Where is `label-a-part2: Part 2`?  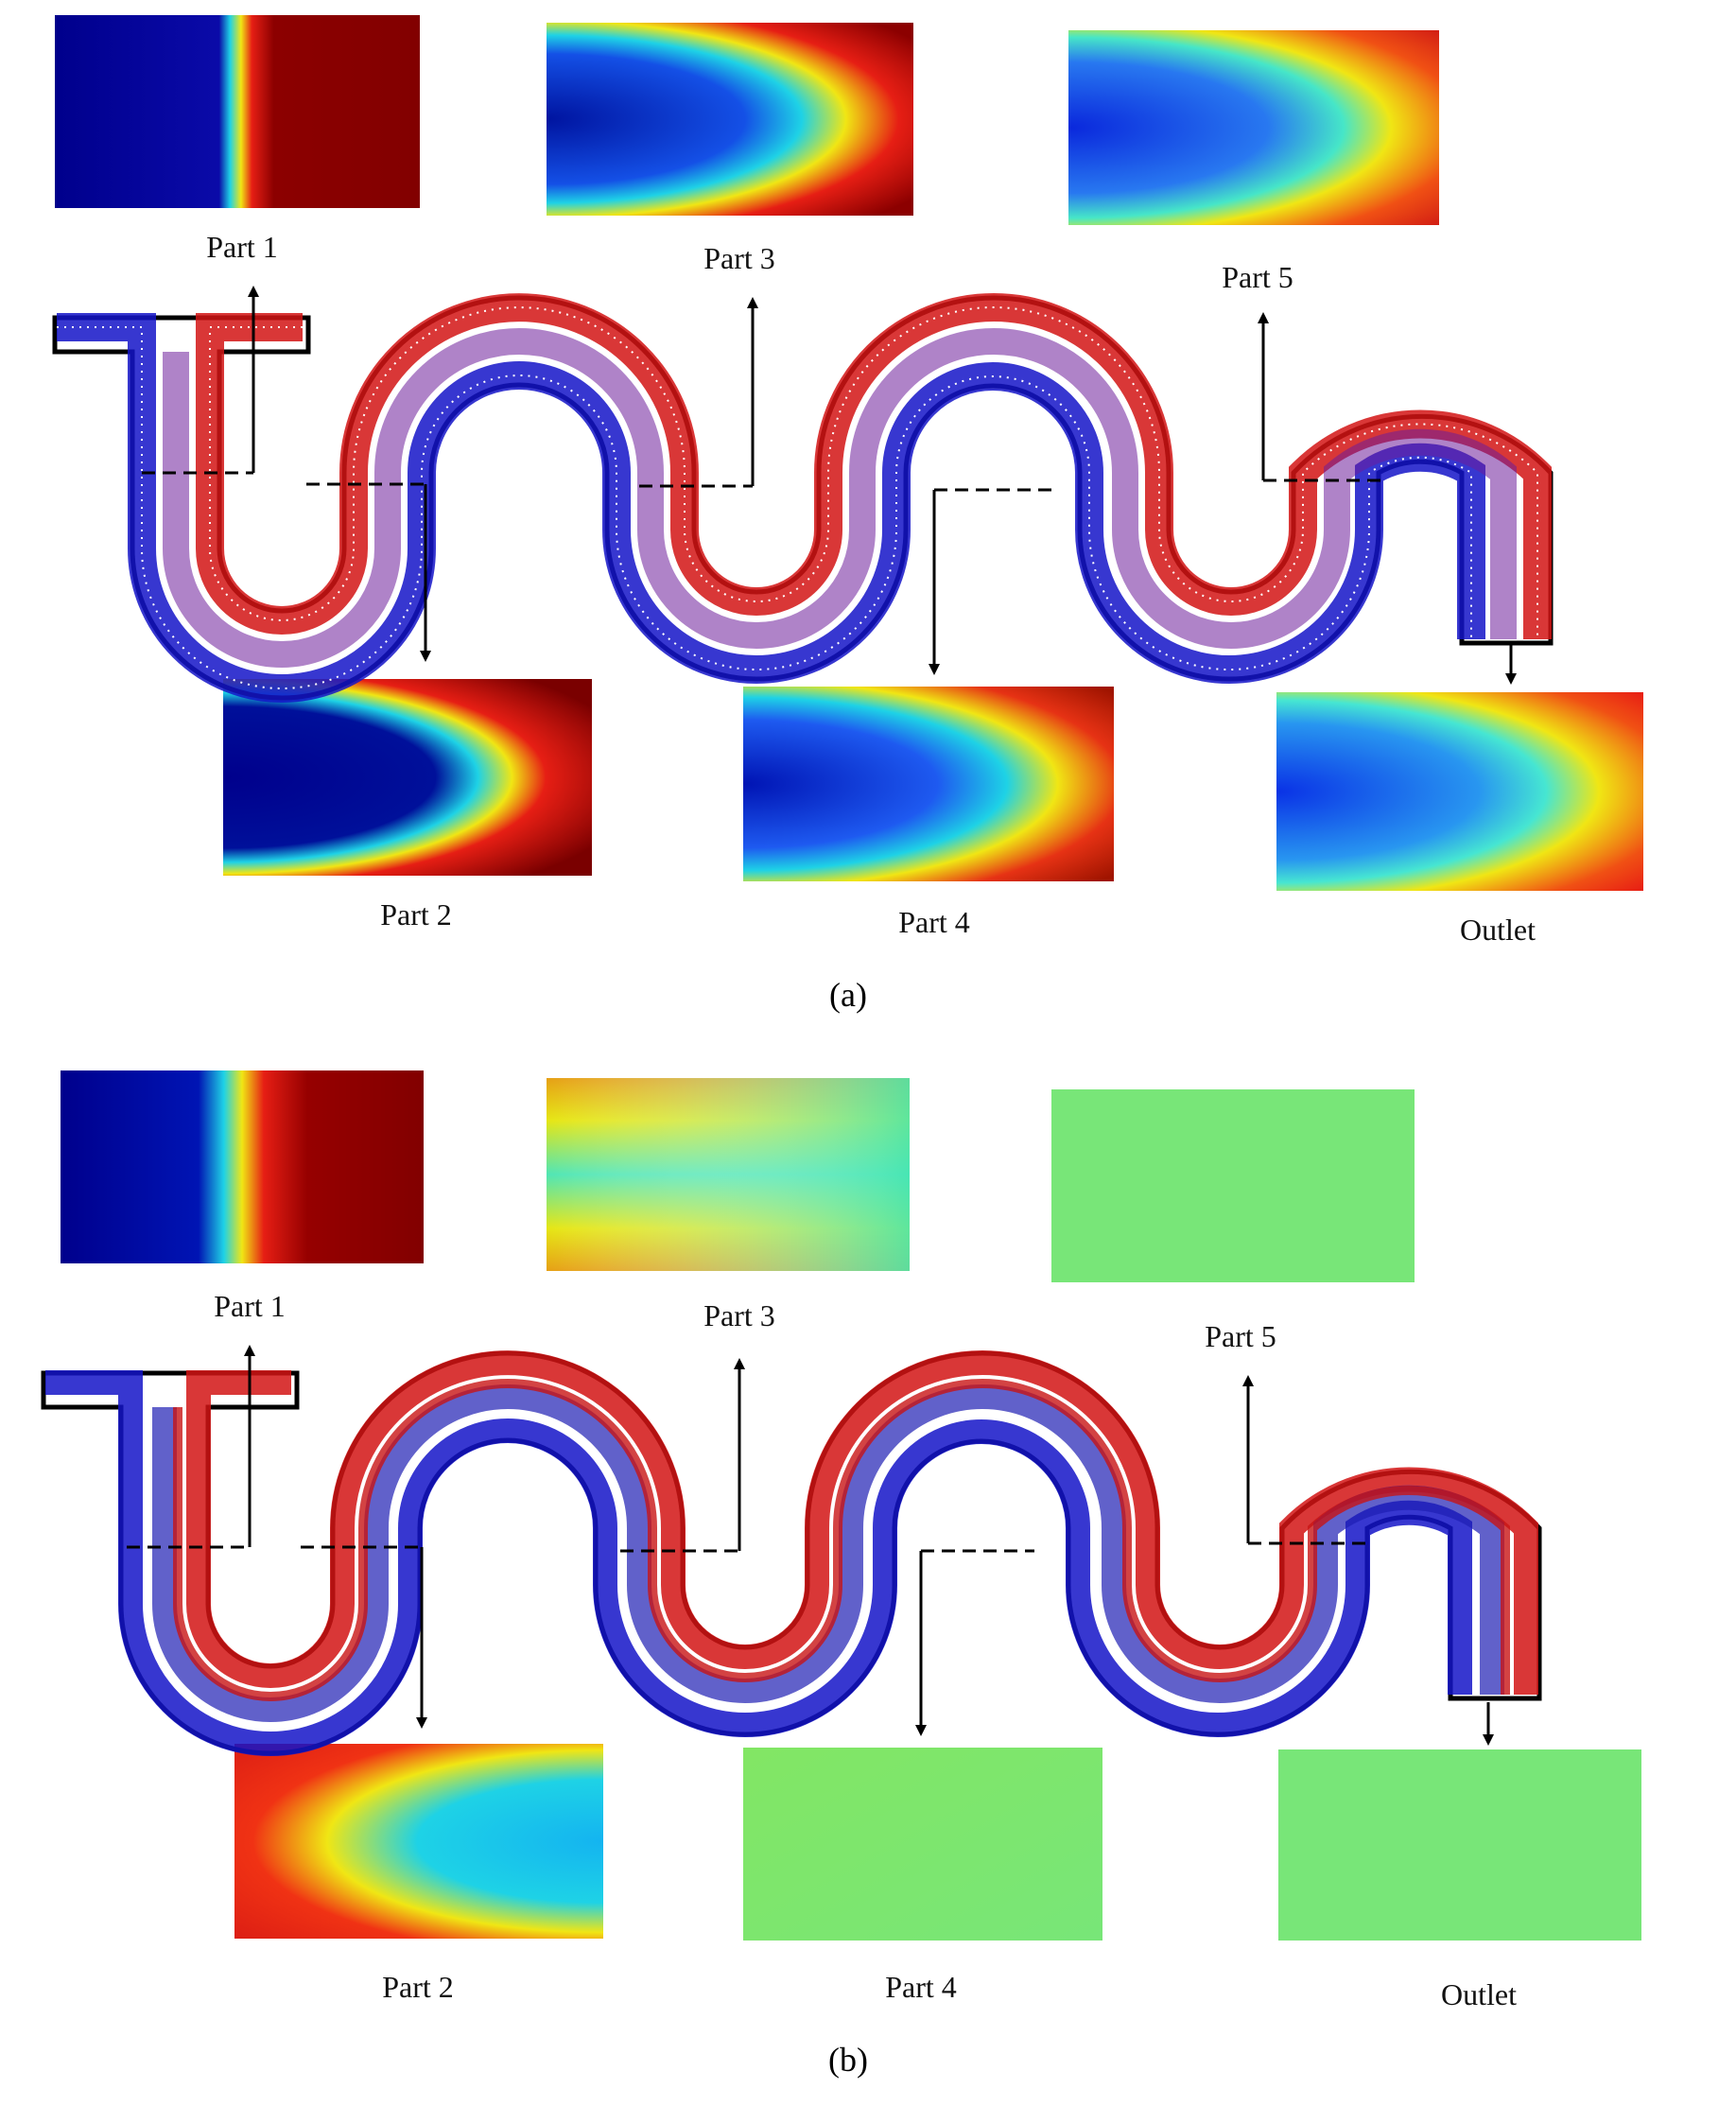 label-a-part2: Part 2 is located at coordinates (416, 914).